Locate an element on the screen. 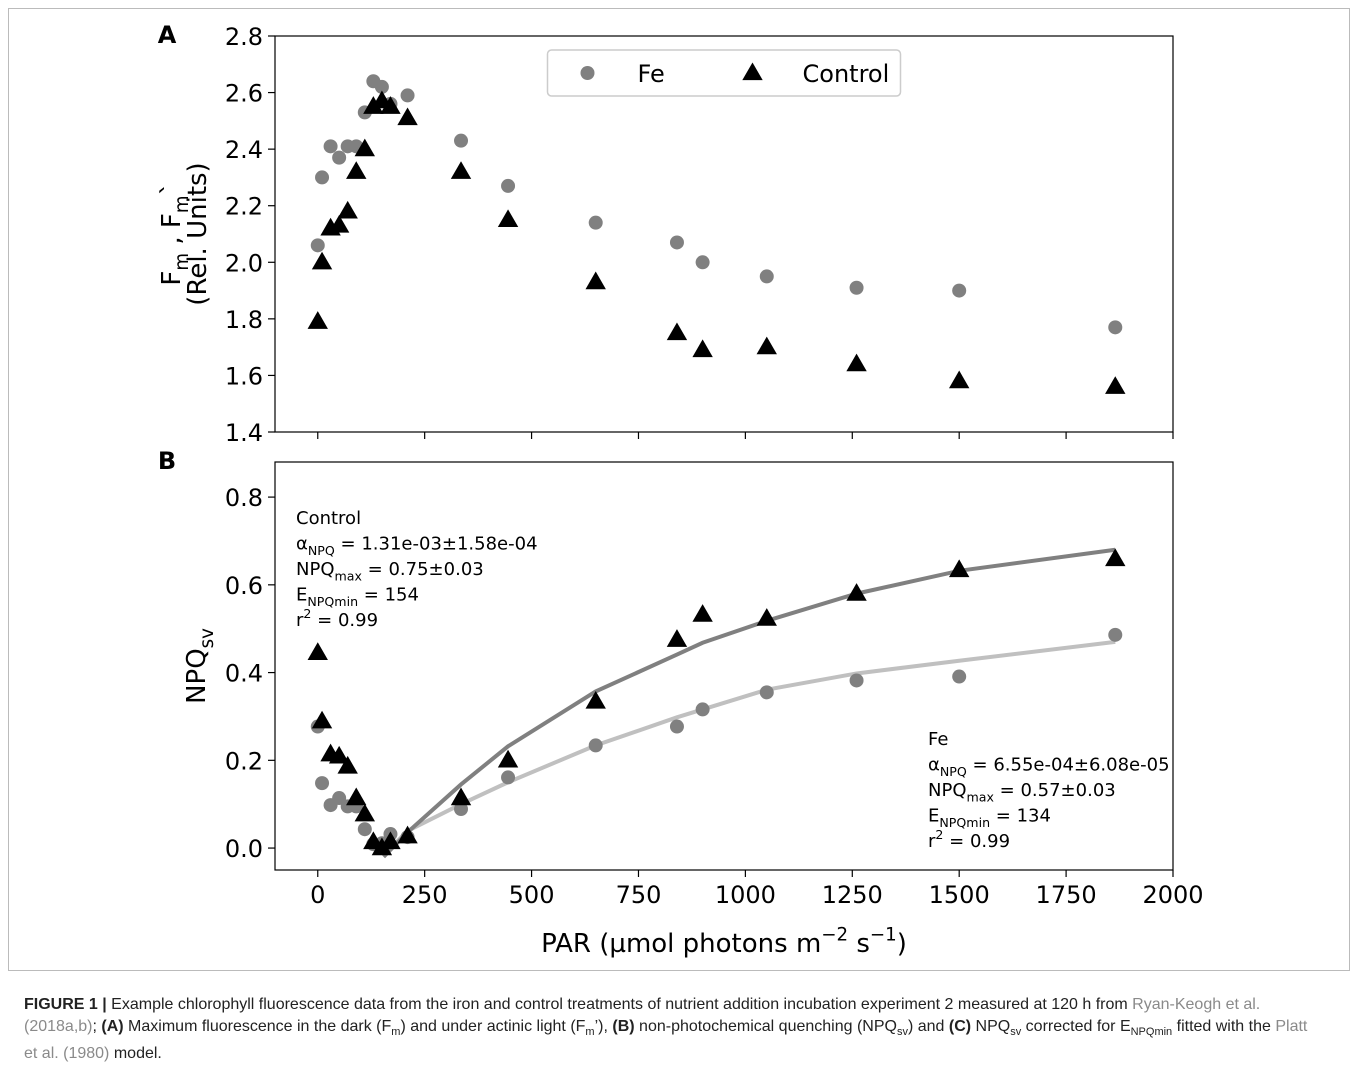  x-tick-label: 1250 is located at coordinates (852, 895).